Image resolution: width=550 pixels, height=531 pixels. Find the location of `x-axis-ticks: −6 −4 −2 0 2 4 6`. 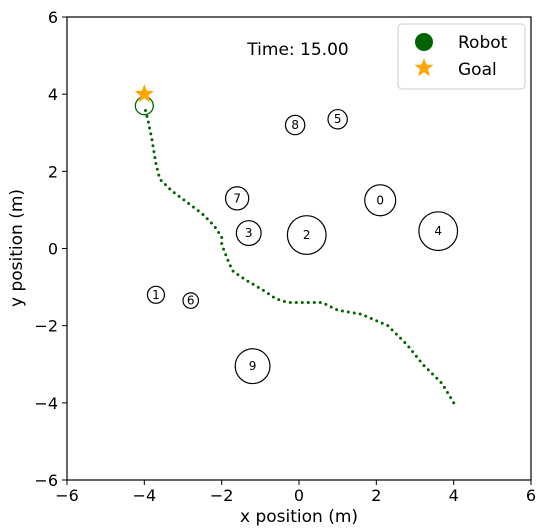

x-axis-ticks: −6 −4 −2 0 2 4 6 is located at coordinates (295, 492).